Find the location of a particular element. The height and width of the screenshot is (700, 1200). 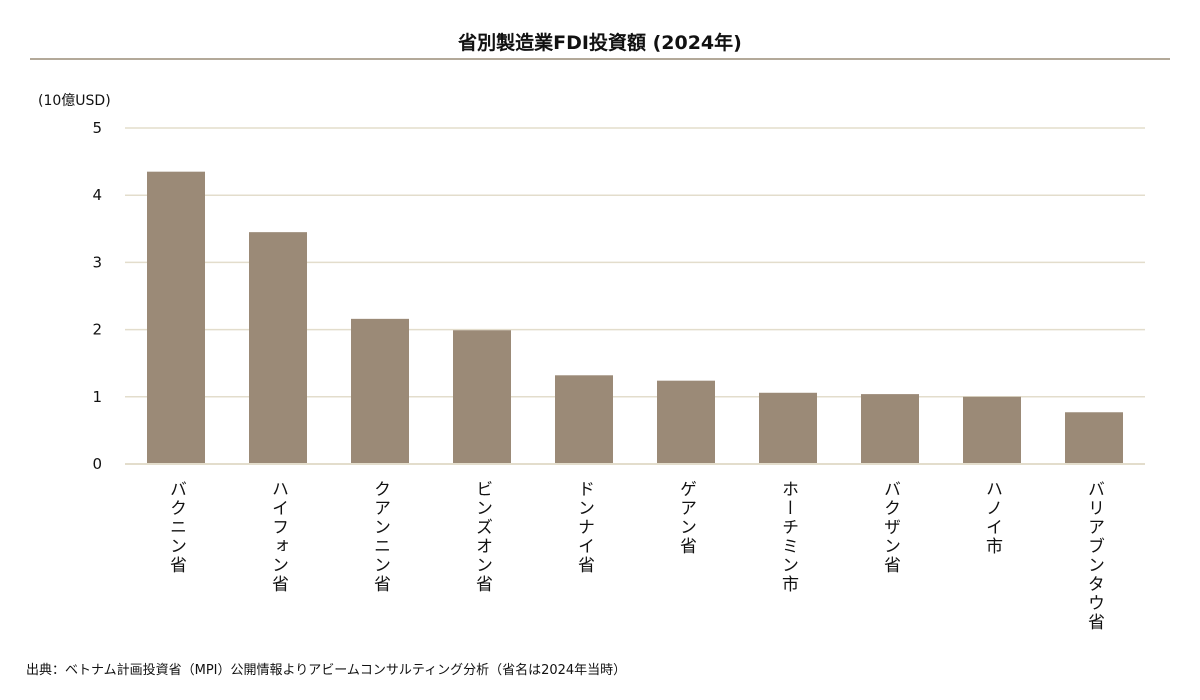

x-tick-label: バリアブンタウ省 is located at coordinates (1094, 556).